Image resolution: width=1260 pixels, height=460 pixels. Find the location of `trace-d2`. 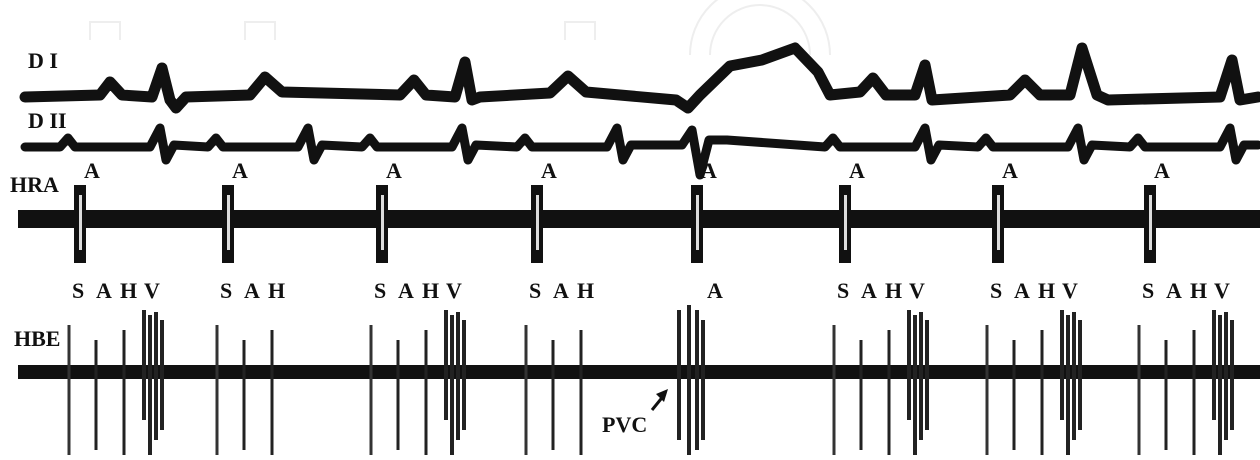

trace-d2 is located at coordinates (640, 151).